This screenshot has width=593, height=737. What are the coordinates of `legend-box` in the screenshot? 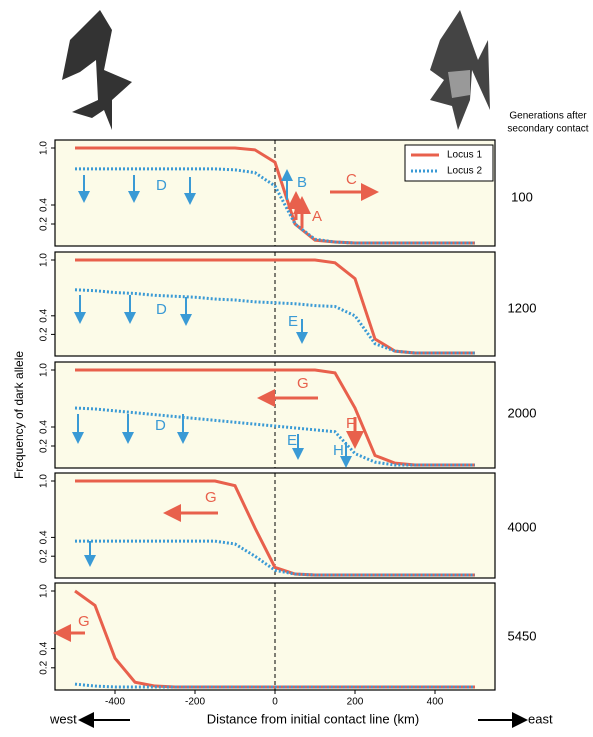 It's located at (449, 163).